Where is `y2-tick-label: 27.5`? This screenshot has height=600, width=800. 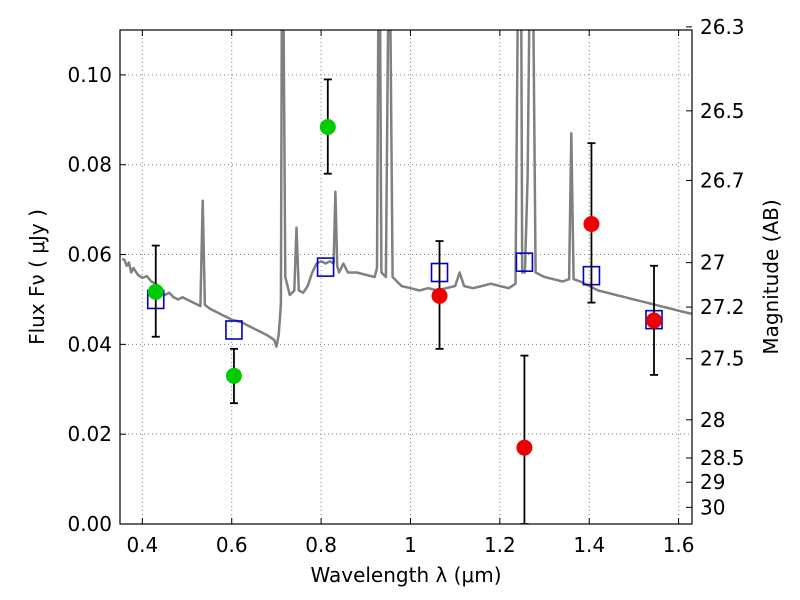
y2-tick-label: 27.5 is located at coordinates (722, 359).